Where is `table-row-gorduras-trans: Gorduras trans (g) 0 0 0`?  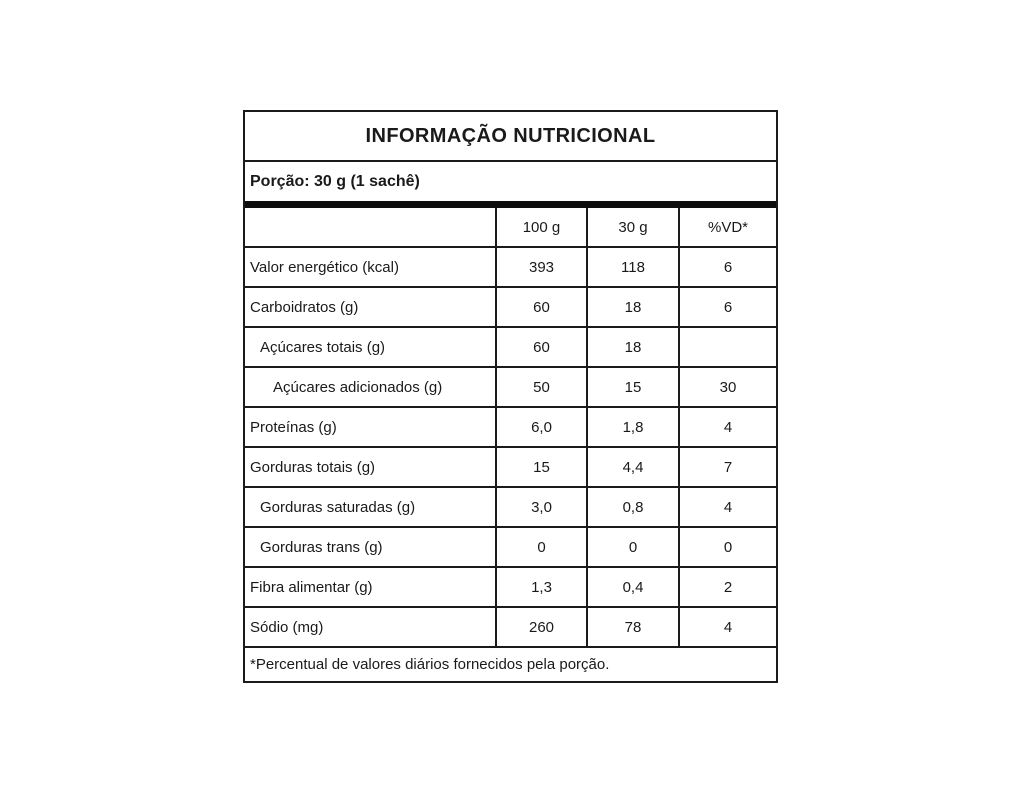 table-row-gorduras-trans: Gorduras trans (g) 0 0 0 is located at coordinates (510, 548).